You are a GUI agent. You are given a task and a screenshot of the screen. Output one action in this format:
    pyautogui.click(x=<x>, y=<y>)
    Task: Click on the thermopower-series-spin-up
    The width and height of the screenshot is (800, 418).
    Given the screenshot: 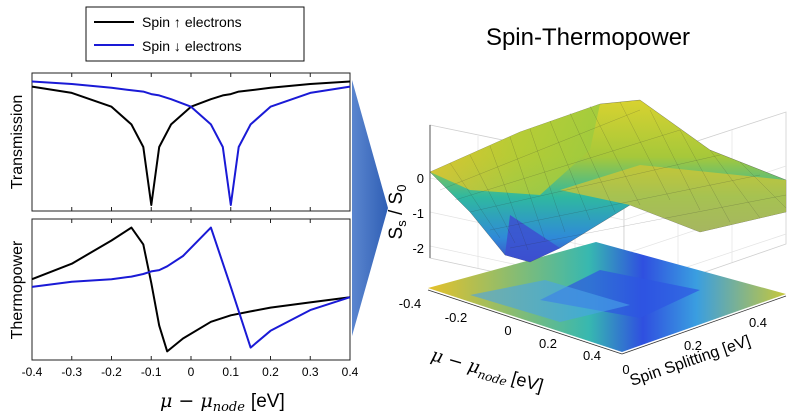 What is the action you would take?
    pyautogui.click(x=191, y=289)
    